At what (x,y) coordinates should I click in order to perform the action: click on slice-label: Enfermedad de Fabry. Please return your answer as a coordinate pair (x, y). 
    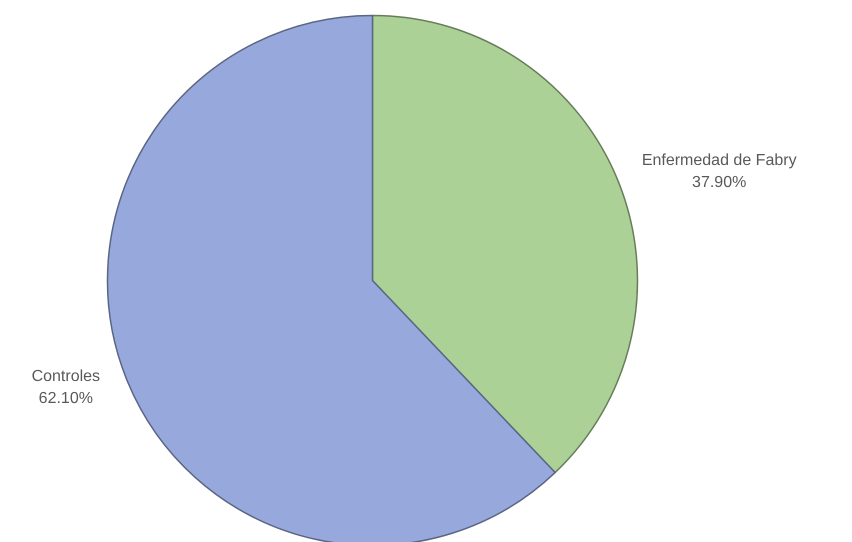
    Looking at the image, I should click on (719, 160).